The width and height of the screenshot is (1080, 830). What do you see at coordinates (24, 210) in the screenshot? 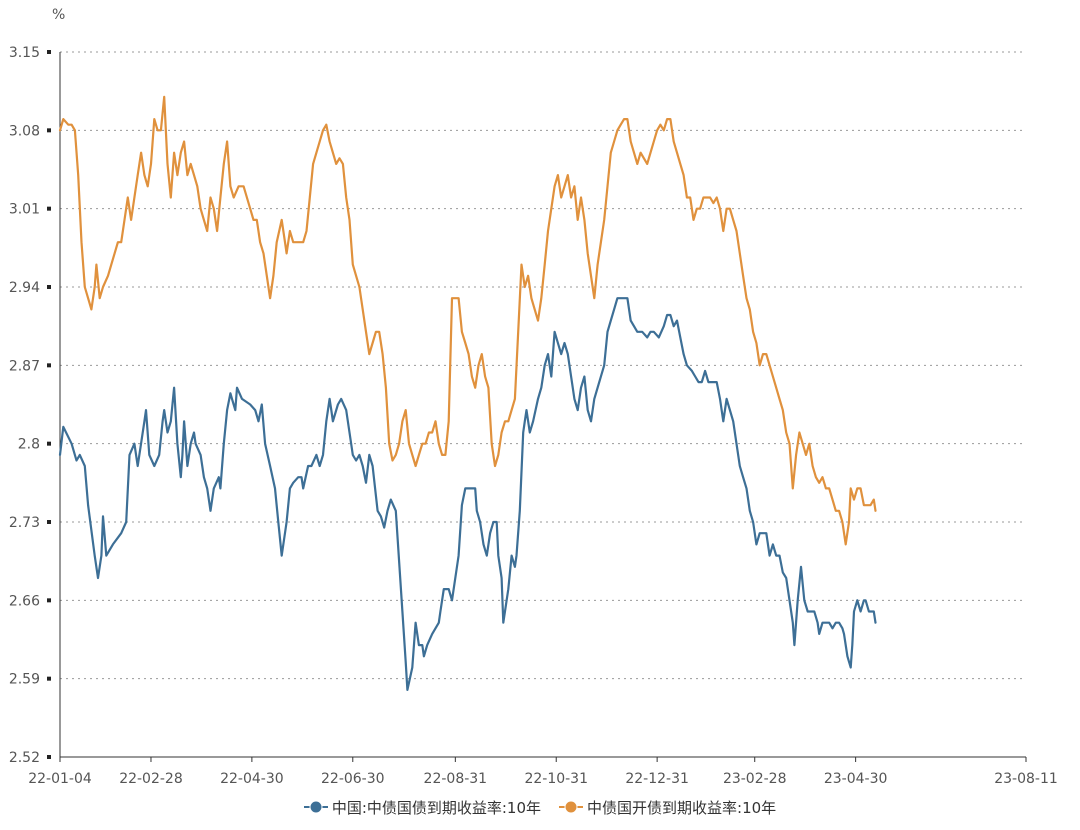
I see `y-tick-label: 3.01` at bounding box center [24, 210].